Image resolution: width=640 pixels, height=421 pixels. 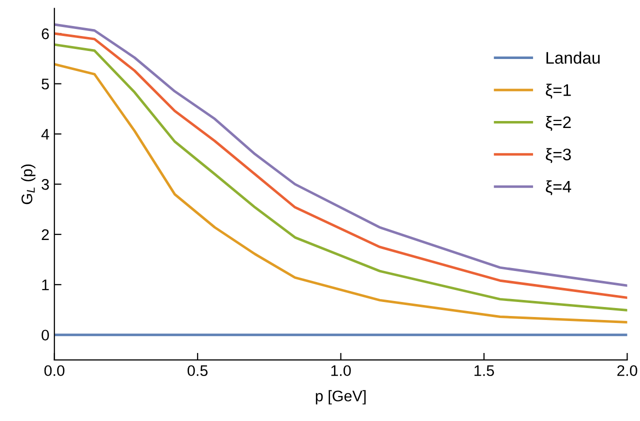 I want to click on legend-label: ξ=1, so click(x=558, y=91).